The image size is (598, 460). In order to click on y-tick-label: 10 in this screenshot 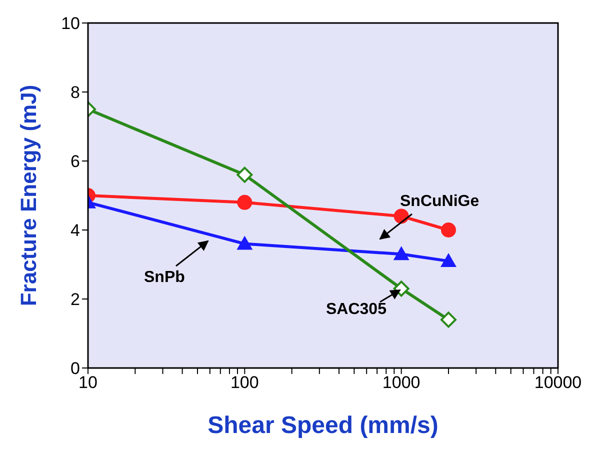, I will do `click(70, 24)`.